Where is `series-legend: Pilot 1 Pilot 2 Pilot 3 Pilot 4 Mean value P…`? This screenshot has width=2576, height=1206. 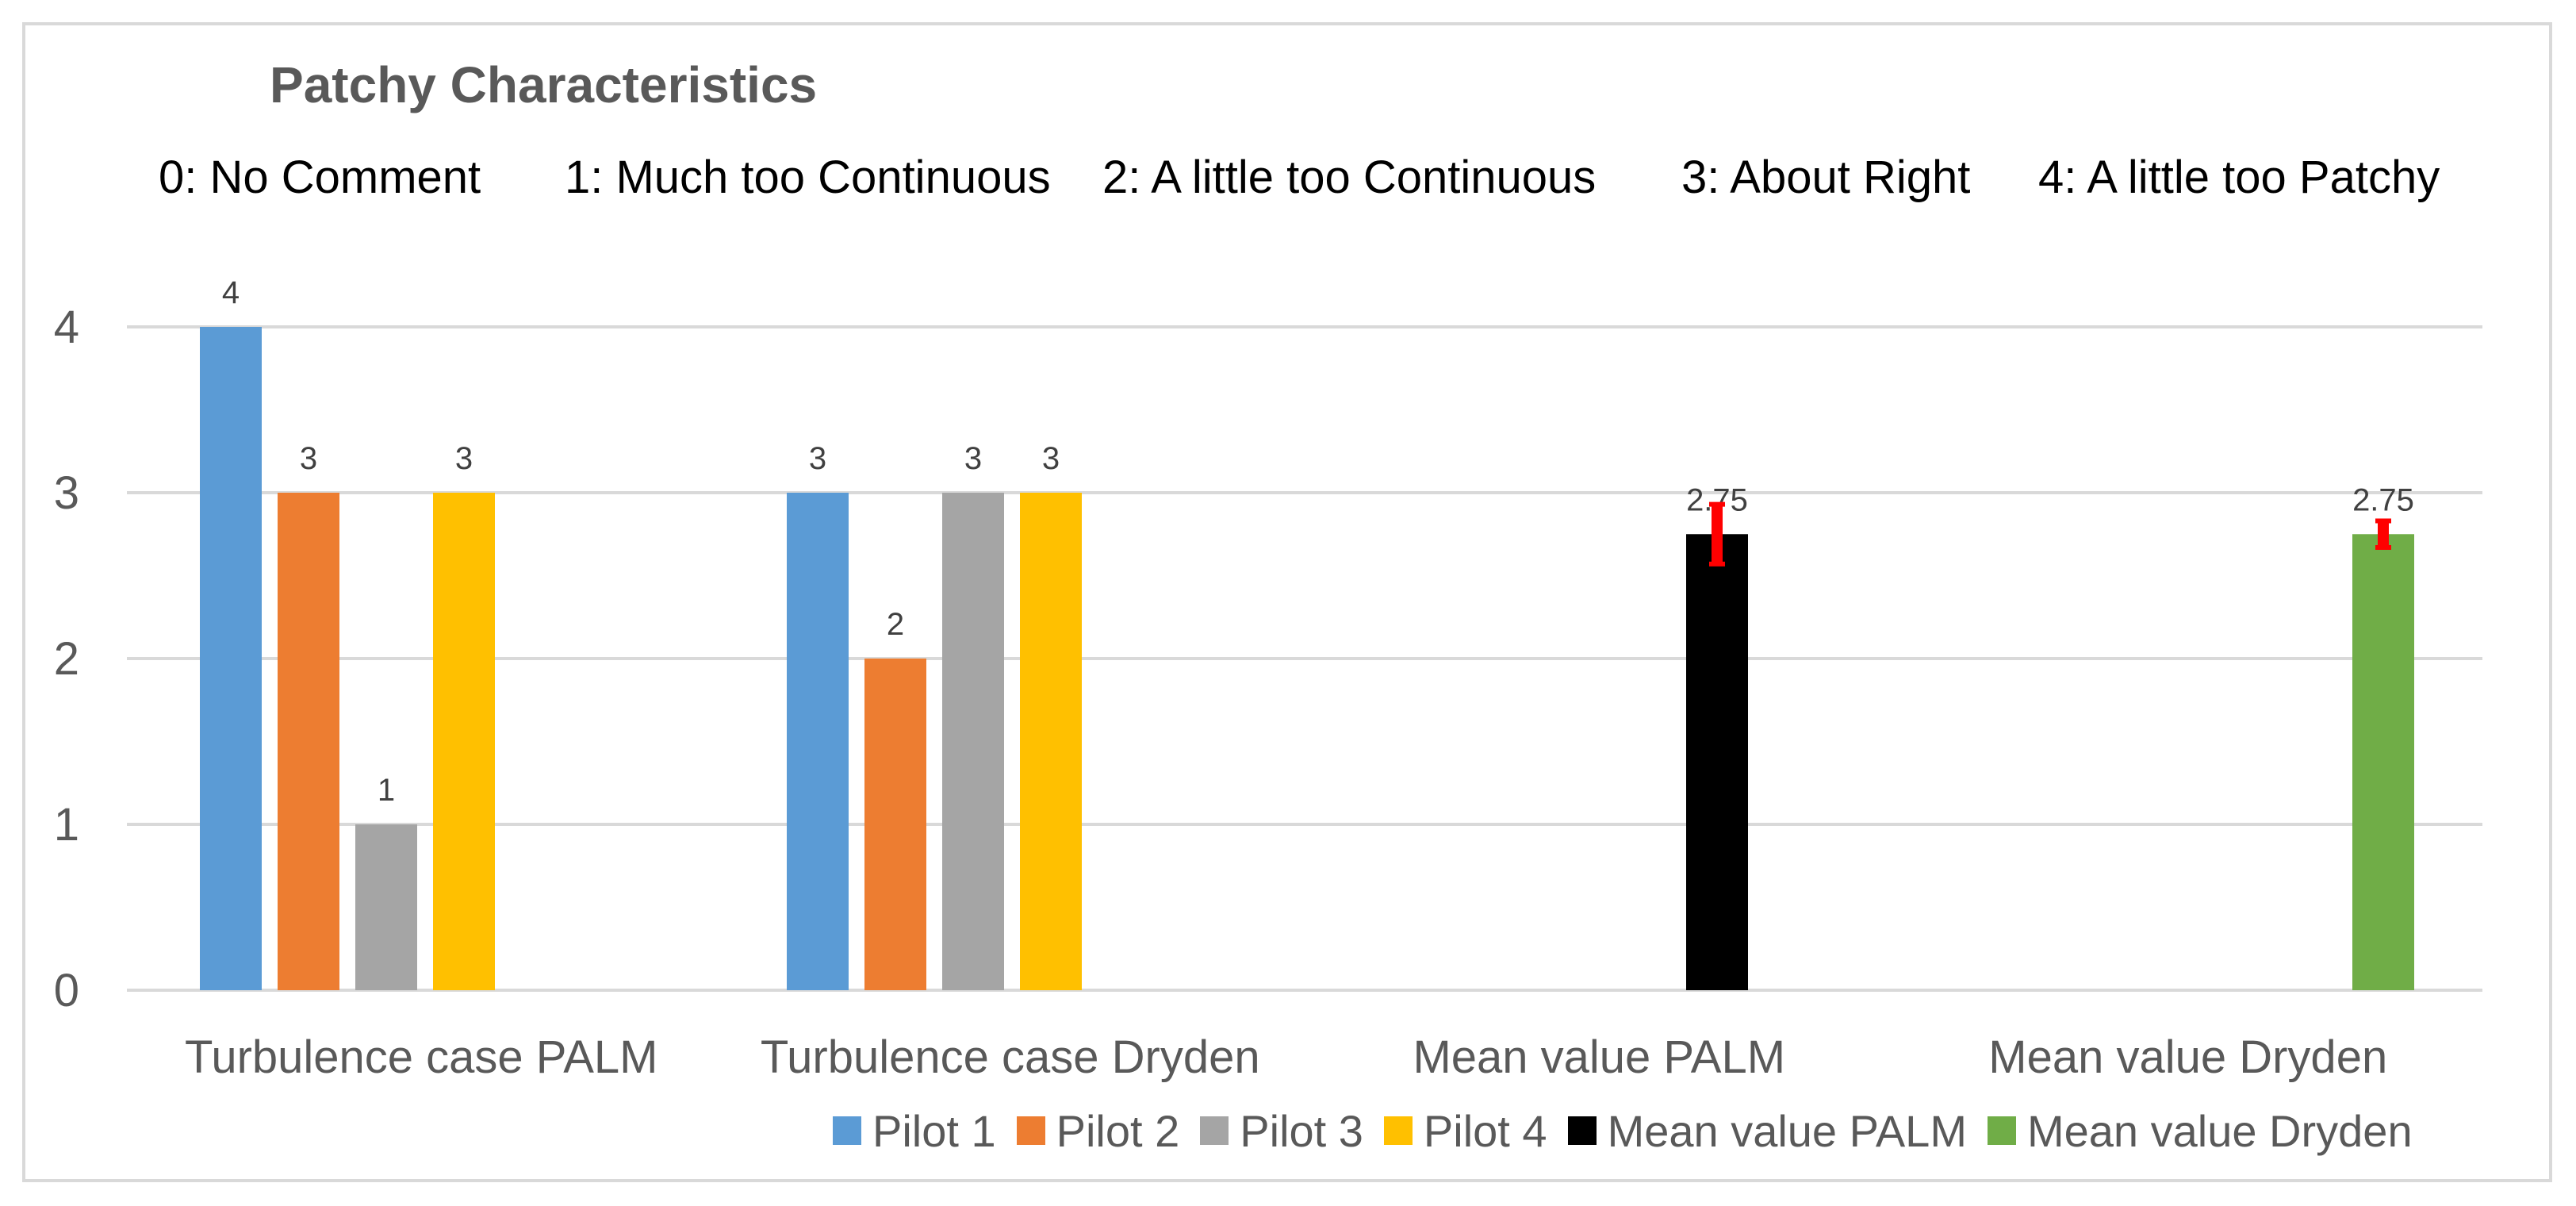 series-legend: Pilot 1 Pilot 2 Pilot 3 Pilot 4 Mean value P… is located at coordinates (1633, 1130).